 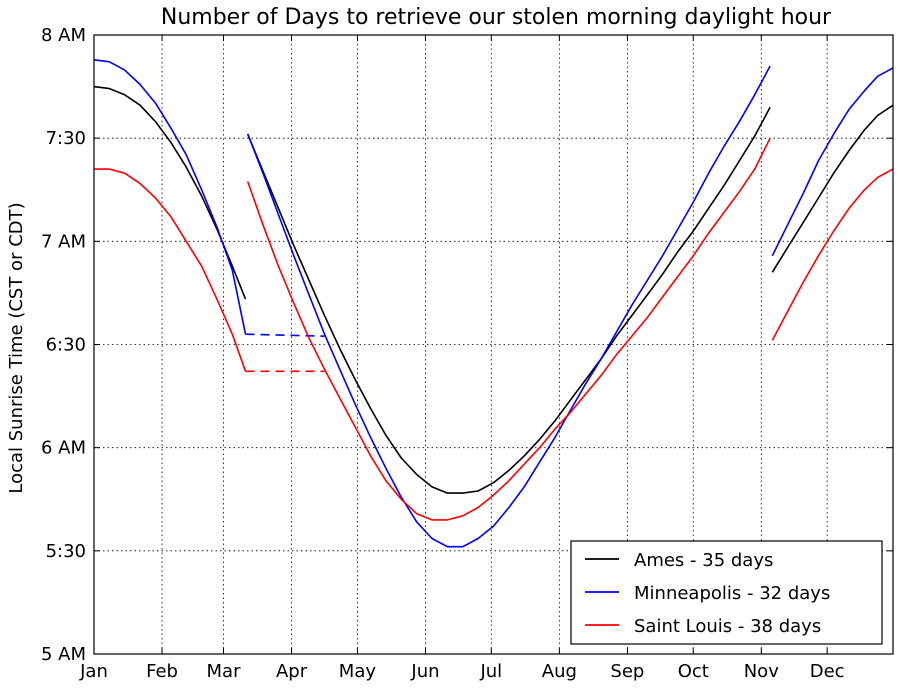 I want to click on y-tick-label: 6 AM, so click(x=63, y=448).